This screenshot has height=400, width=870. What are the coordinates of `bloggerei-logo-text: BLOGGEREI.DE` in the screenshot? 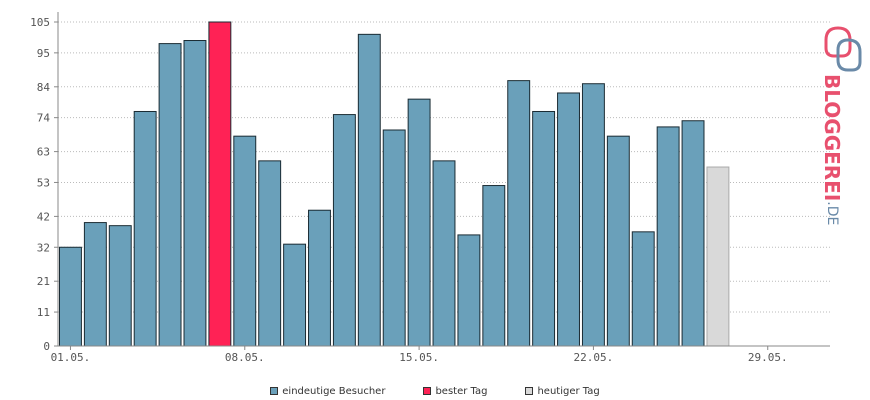 It's located at (824, 149).